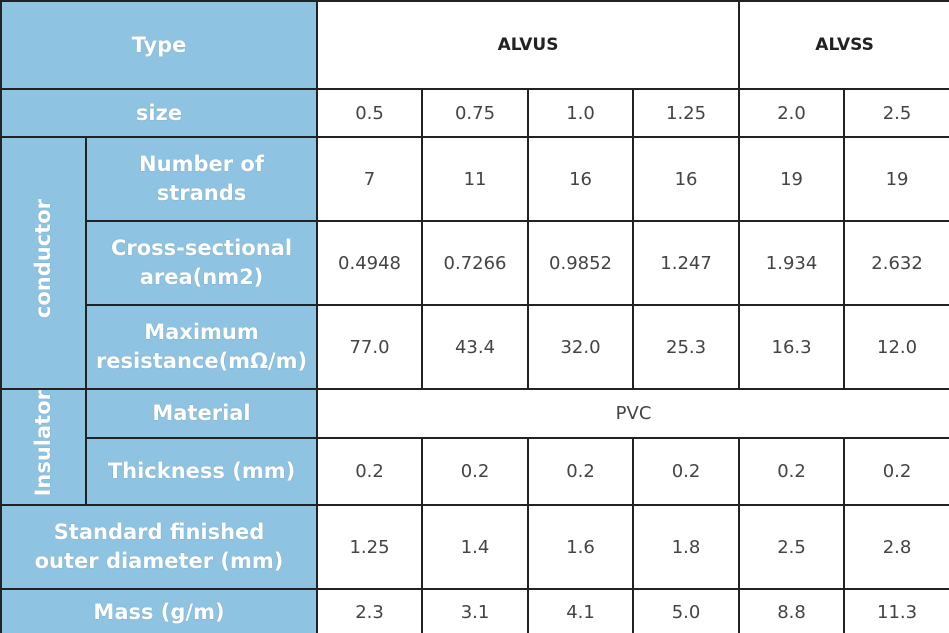  What do you see at coordinates (632, 413) in the screenshot?
I see `material-cell: PVC` at bounding box center [632, 413].